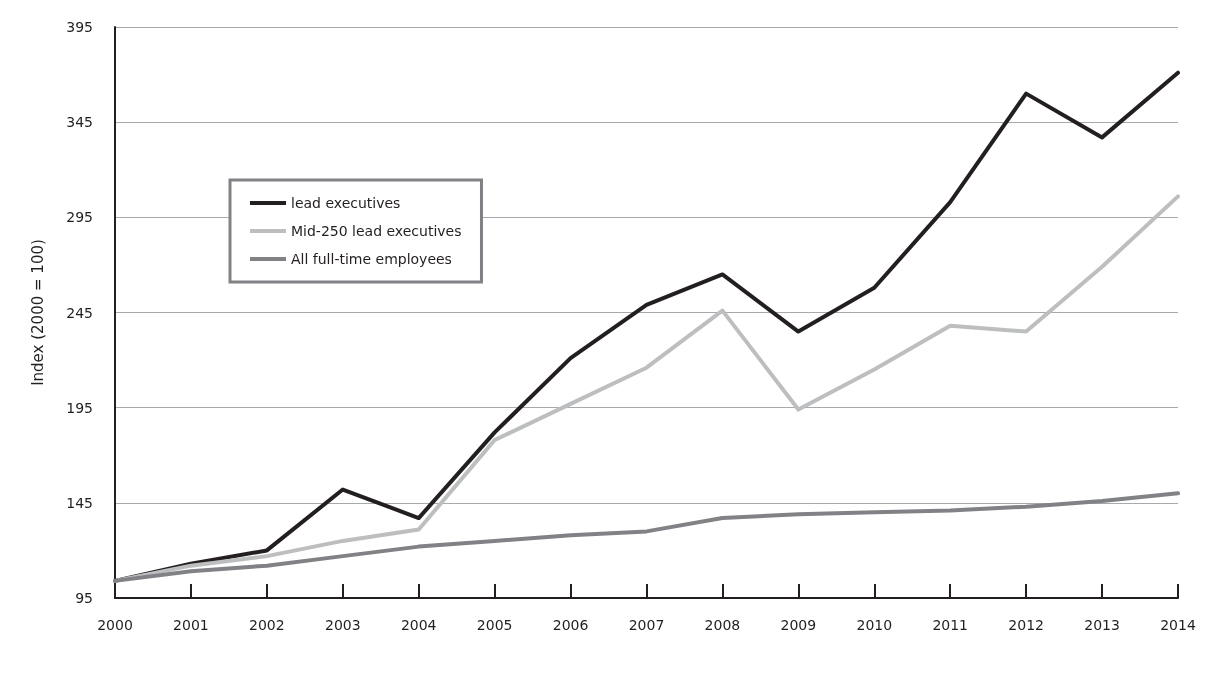 The height and width of the screenshot is (694, 1228). Describe the element at coordinates (342, 625) in the screenshot. I see `x-tick-label: 2003` at that location.